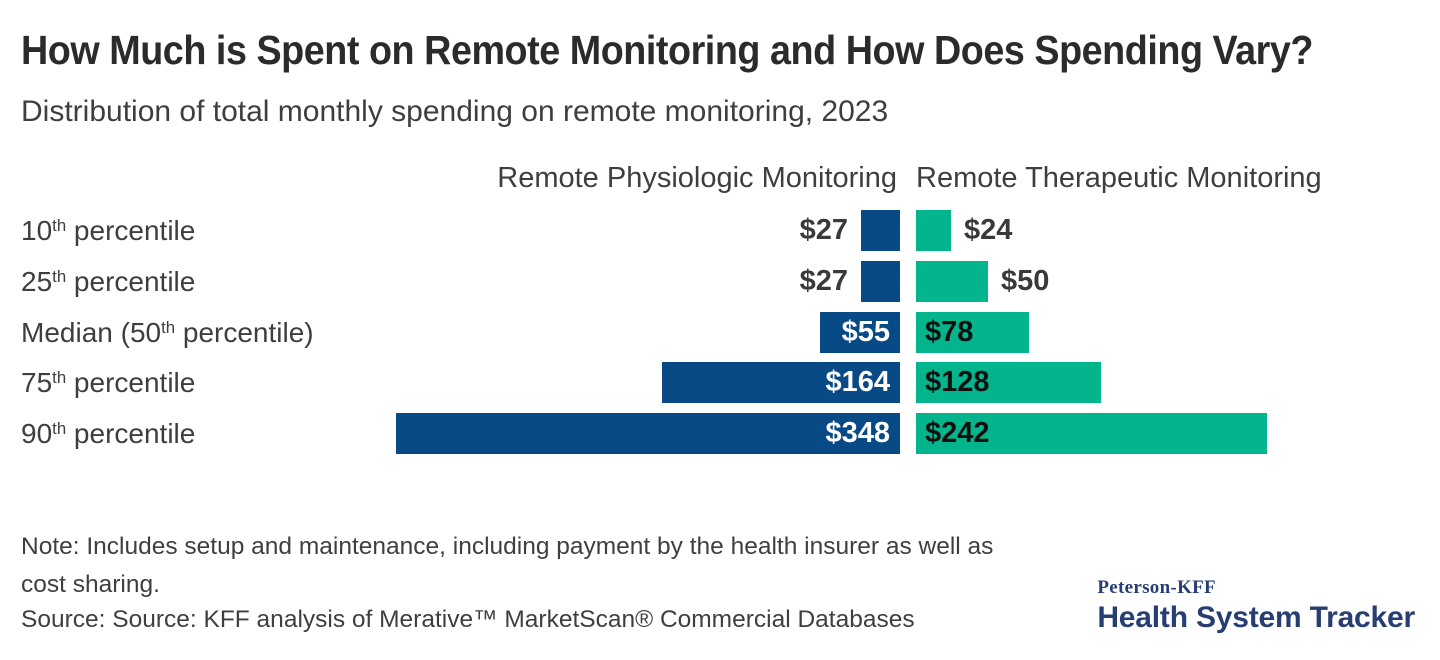 This screenshot has height=660, width=1440. What do you see at coordinates (988, 230) in the screenshot?
I see `therapeutic-value-label: $24` at bounding box center [988, 230].